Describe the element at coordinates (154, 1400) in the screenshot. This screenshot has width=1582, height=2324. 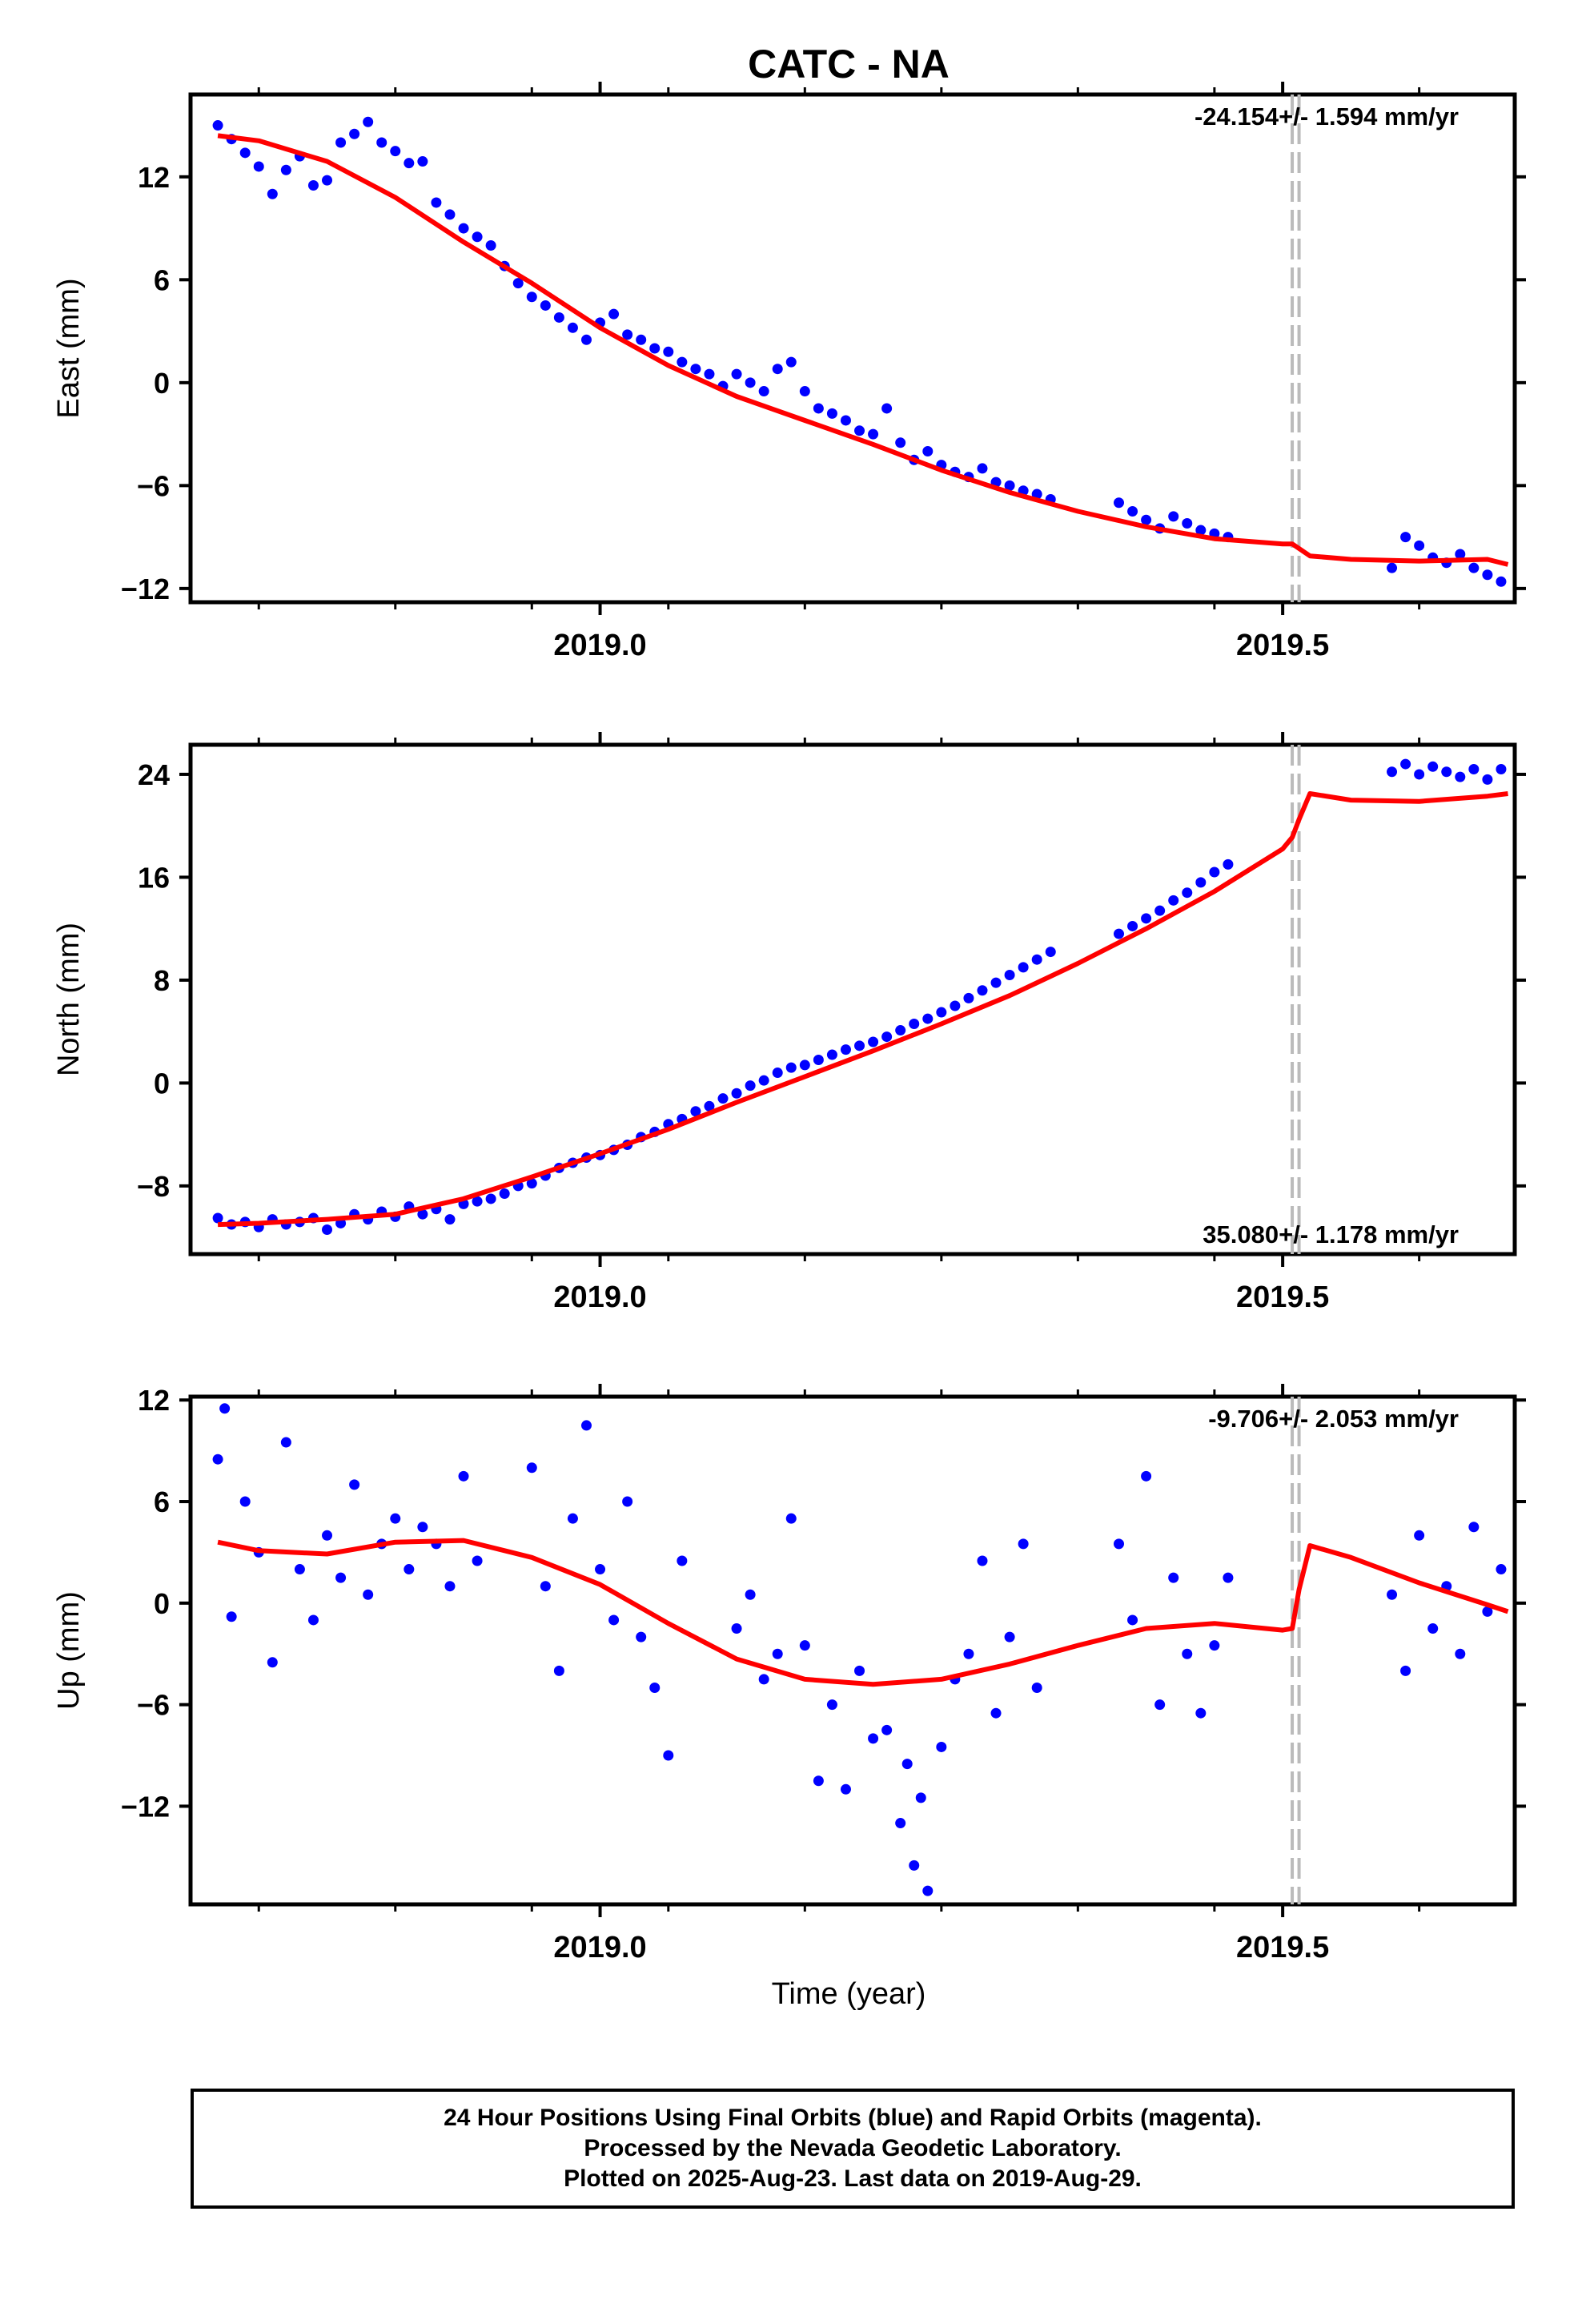
I see `up-ytick-label: 12` at that location.